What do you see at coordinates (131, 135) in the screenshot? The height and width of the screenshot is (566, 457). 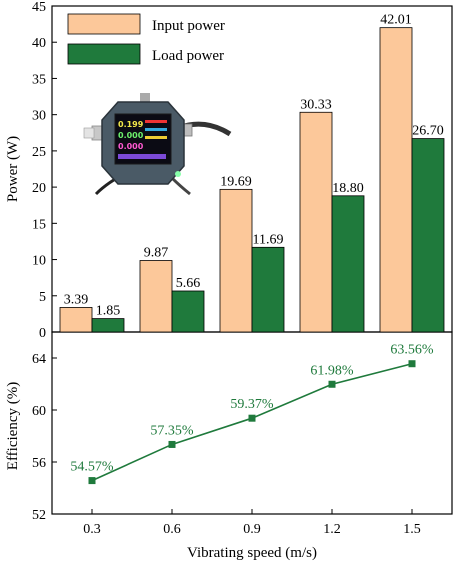 I see `device-readout-2: 0.000` at bounding box center [131, 135].